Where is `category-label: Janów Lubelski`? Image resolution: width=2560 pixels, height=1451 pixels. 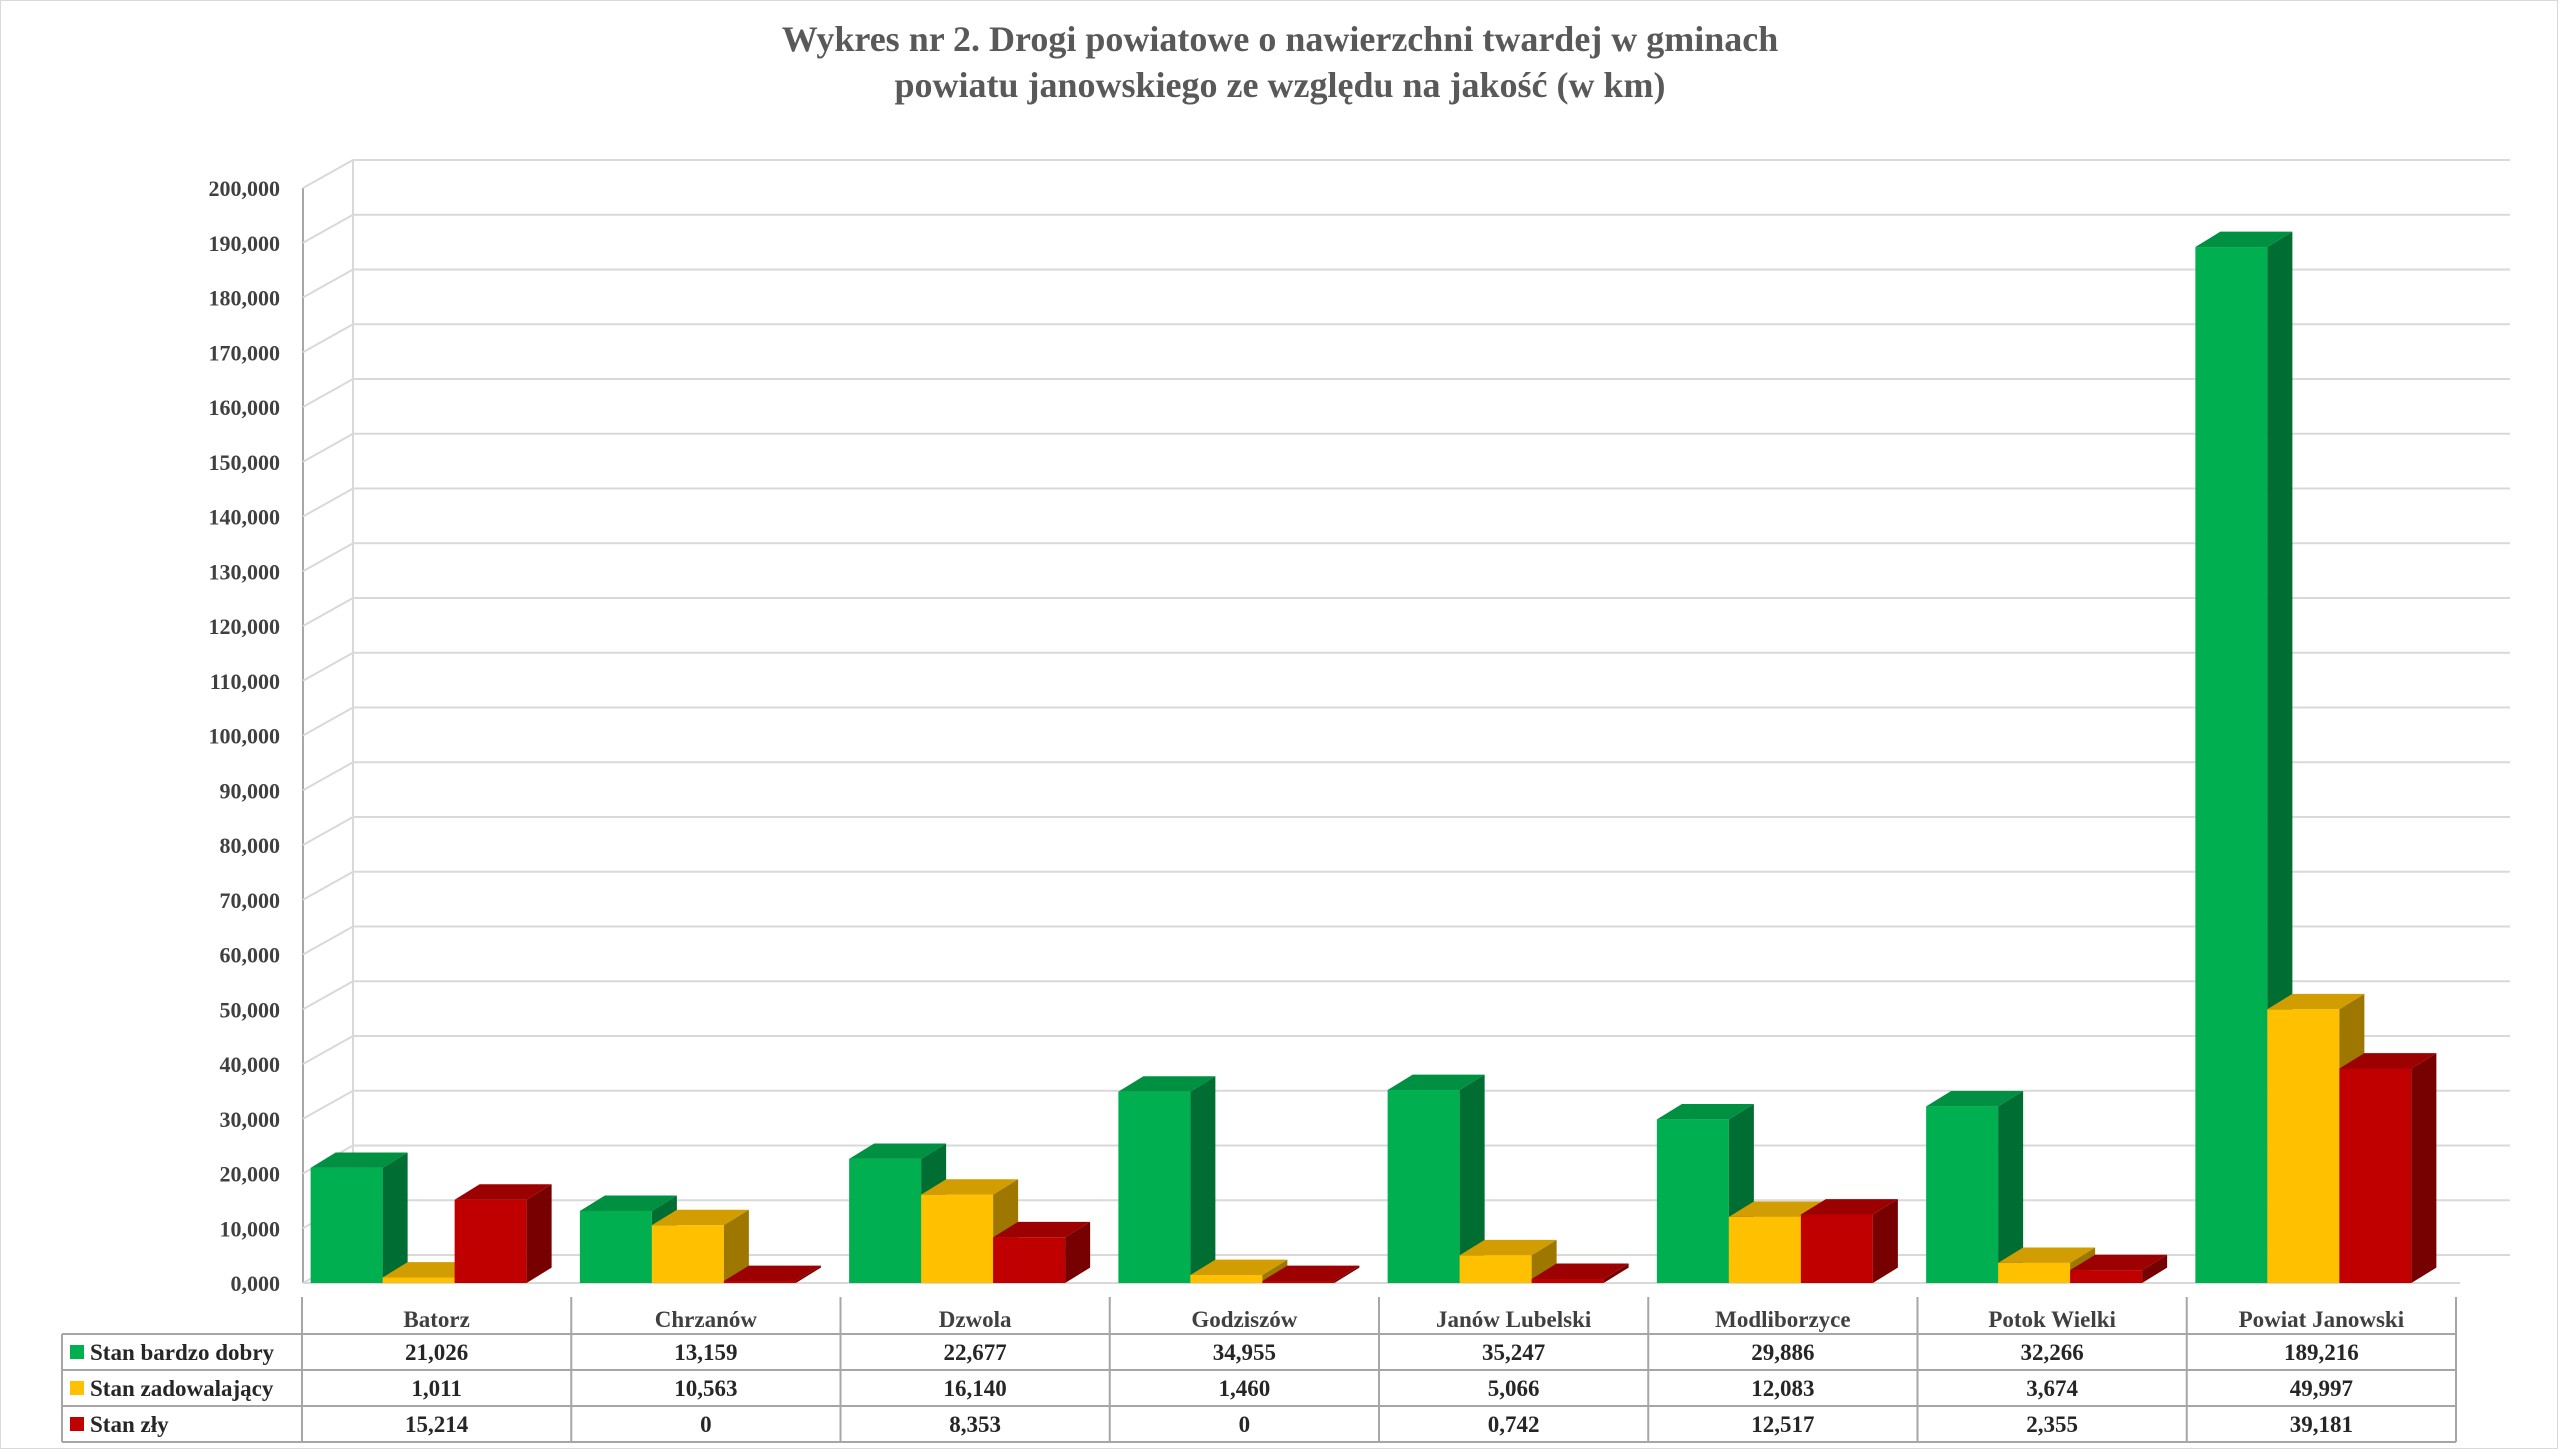
category-label: Janów Lubelski is located at coordinates (1514, 1319).